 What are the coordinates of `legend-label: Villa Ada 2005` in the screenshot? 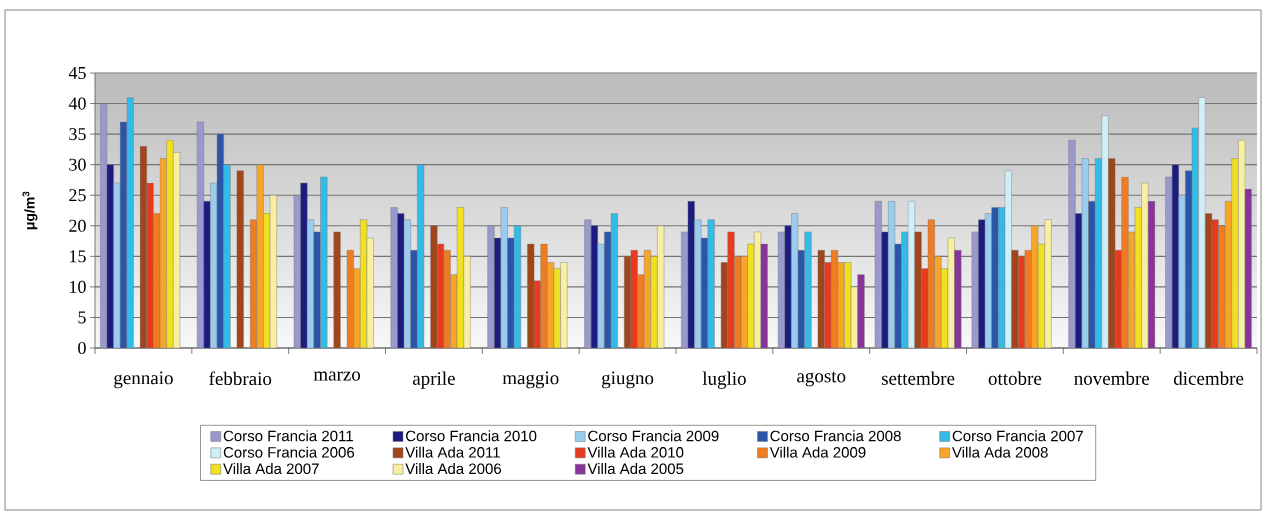 It's located at (635, 469).